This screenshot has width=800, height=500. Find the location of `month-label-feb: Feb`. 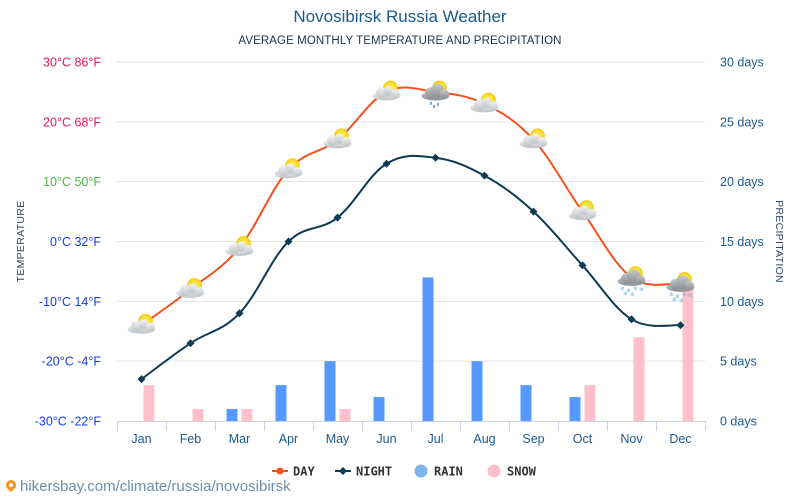

month-label-feb: Feb is located at coordinates (191, 439).